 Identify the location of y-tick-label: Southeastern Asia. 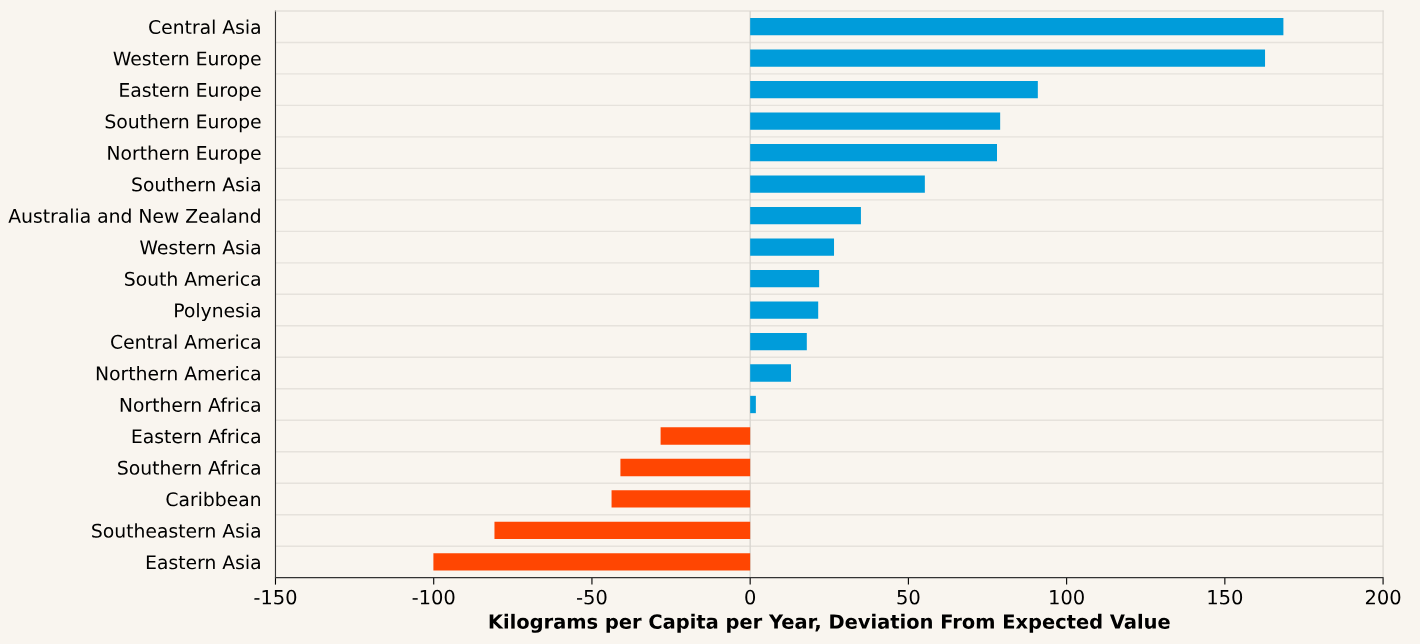
(176, 530).